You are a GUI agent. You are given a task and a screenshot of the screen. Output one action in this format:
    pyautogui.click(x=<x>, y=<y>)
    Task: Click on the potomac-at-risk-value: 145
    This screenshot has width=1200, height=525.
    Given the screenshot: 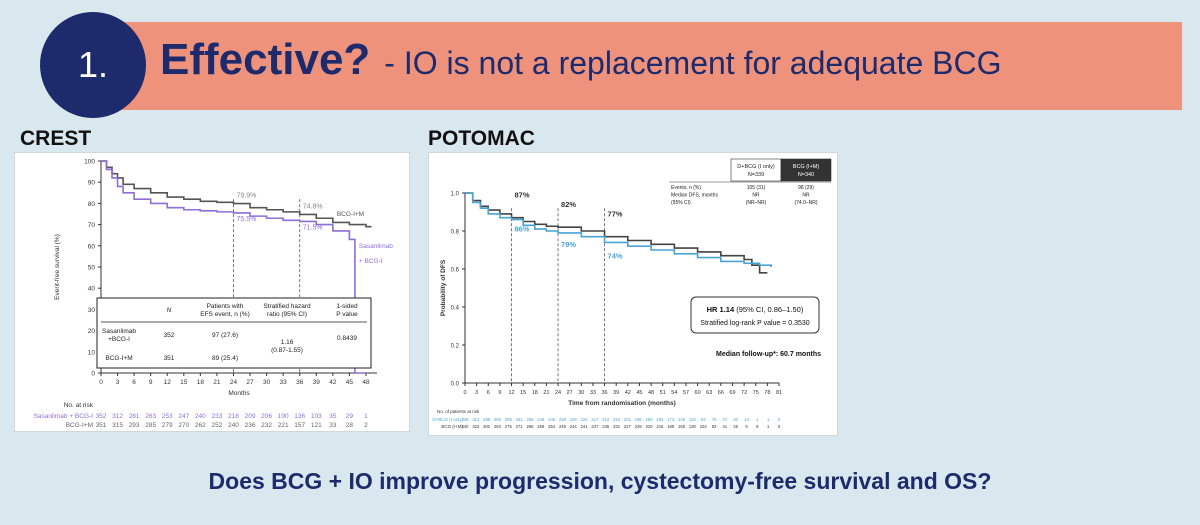 What is the action you would take?
    pyautogui.click(x=682, y=419)
    